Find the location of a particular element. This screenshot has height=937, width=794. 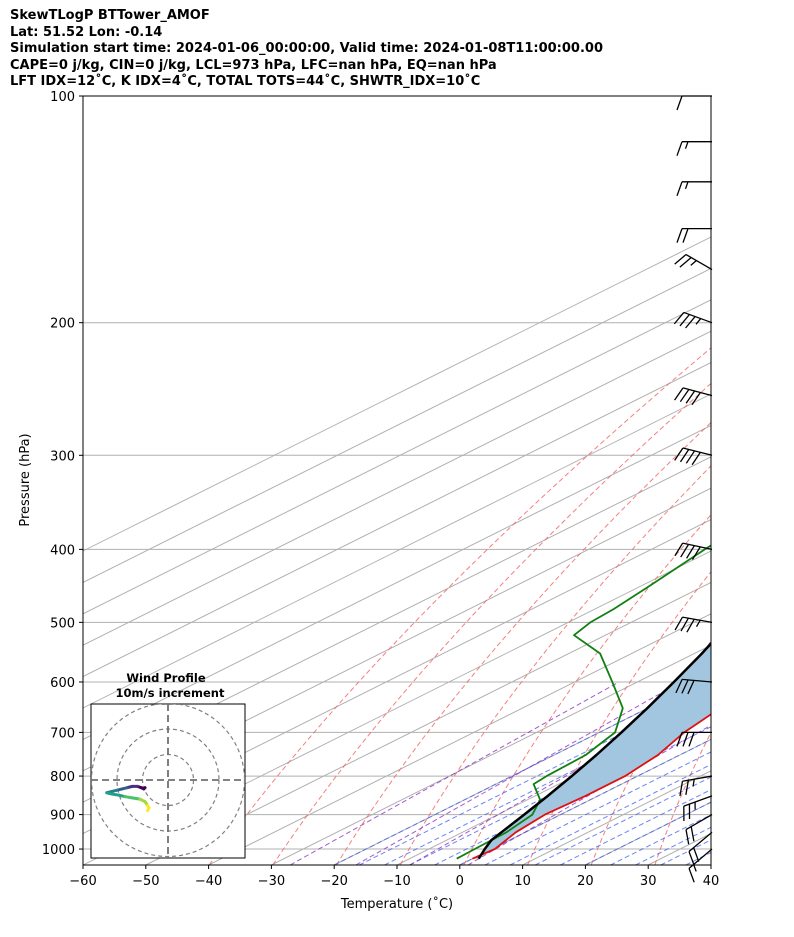

y-tick-label: 400 is located at coordinates (62, 550).